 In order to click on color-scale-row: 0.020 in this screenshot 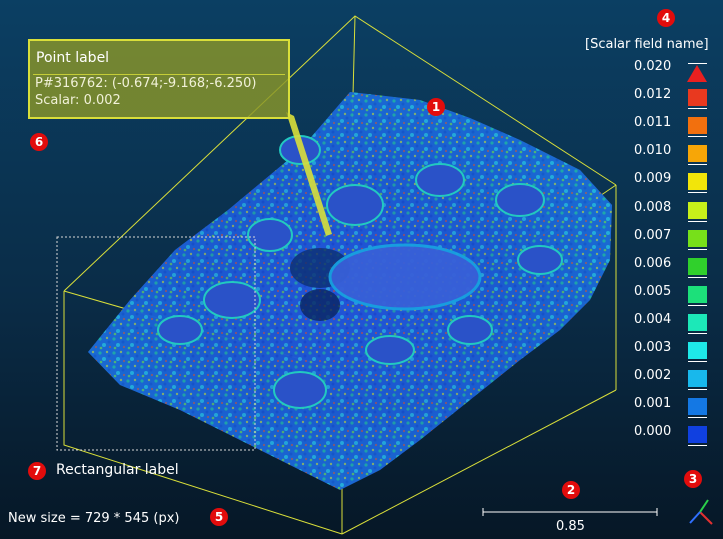, I will do `click(361, 73)`.